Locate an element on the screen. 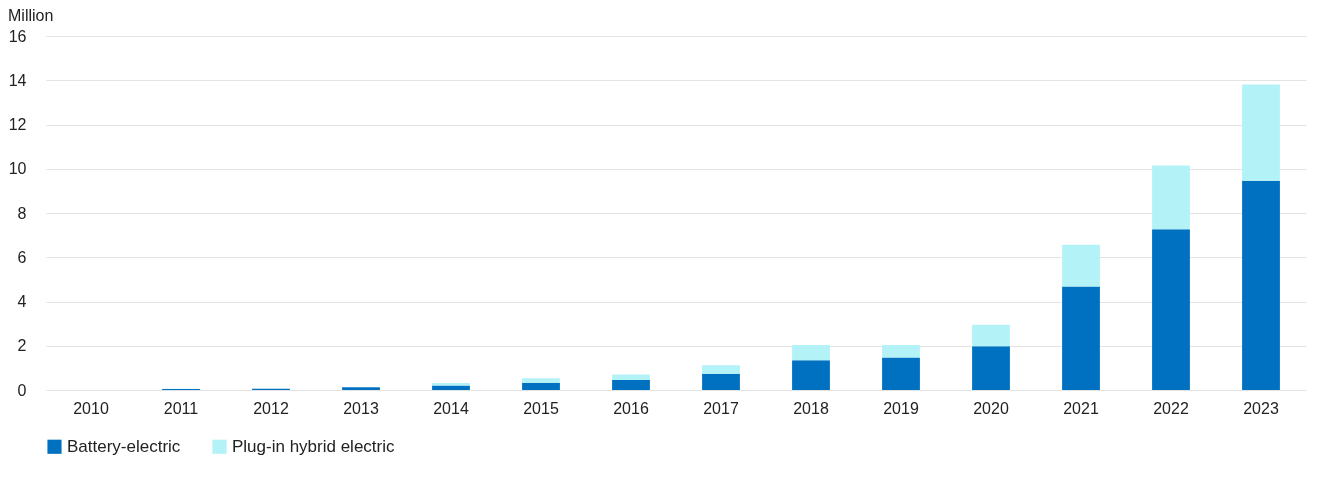 The height and width of the screenshot is (500, 1344). legend-label: Battery-electric is located at coordinates (124, 446).